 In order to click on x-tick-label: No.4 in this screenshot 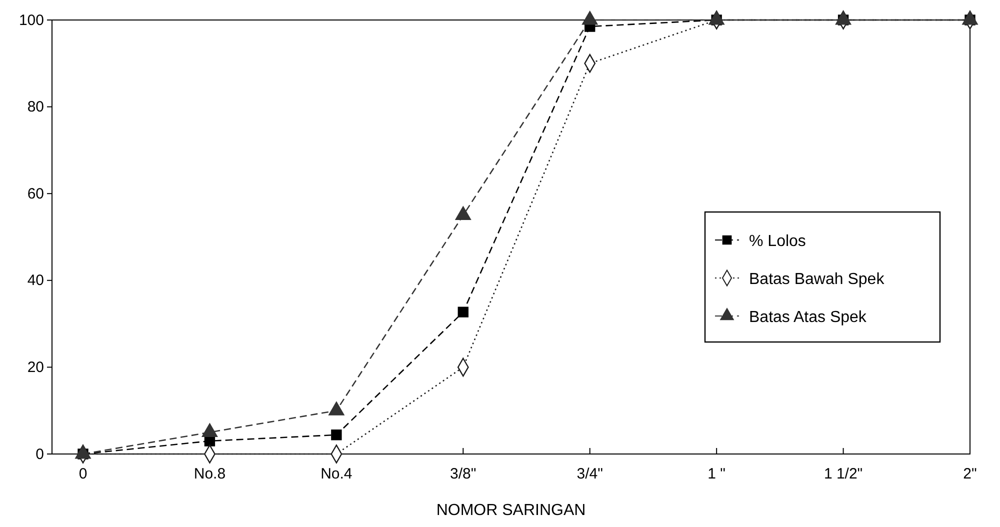, I will do `click(336, 474)`.